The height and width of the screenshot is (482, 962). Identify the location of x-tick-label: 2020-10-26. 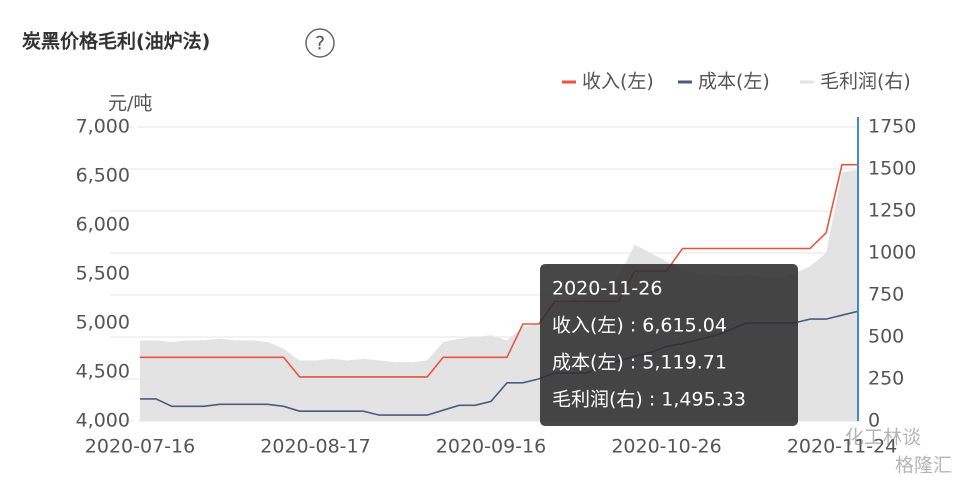
(666, 447).